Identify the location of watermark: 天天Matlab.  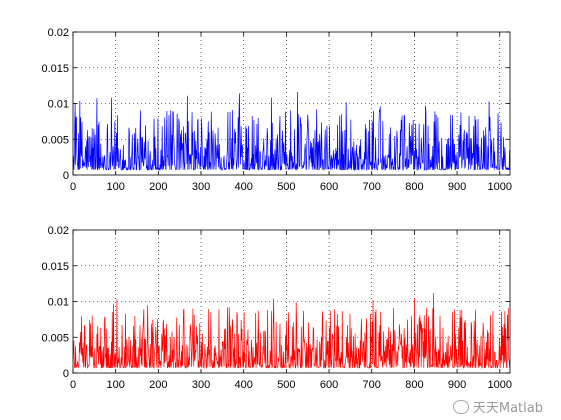
(497, 406).